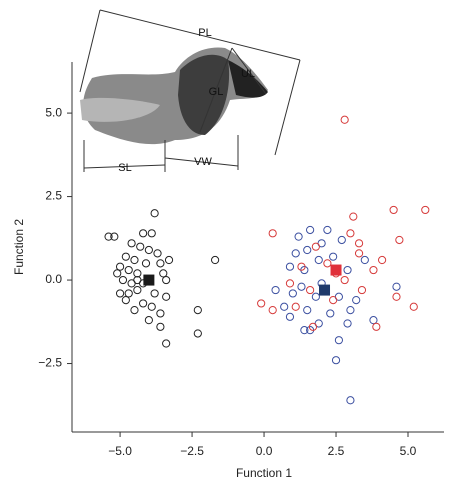 The width and height of the screenshot is (453, 488). Describe the element at coordinates (336, 451) in the screenshot. I see `x-tick-label: 2.5` at that location.